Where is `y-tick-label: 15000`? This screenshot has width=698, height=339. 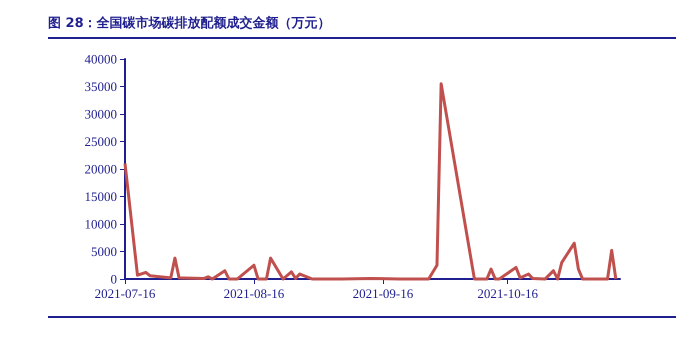
y-tick-label: 15000 is located at coordinates (100, 196).